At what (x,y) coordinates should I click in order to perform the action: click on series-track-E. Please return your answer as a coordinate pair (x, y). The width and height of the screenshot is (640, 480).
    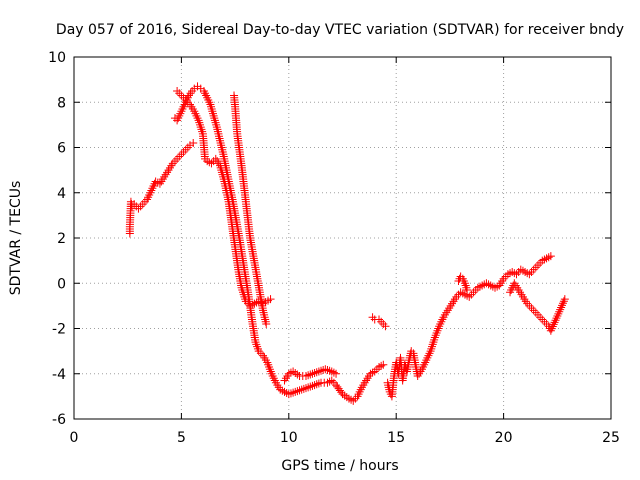
    Looking at the image, I should click on (310, 375).